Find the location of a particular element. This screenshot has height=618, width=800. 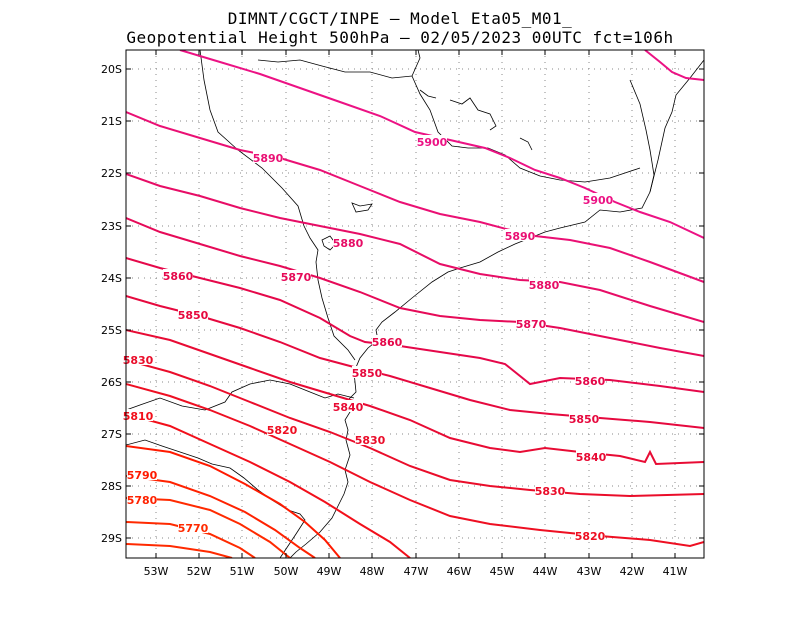

lat-label-9: 29S is located at coordinates (111, 538).